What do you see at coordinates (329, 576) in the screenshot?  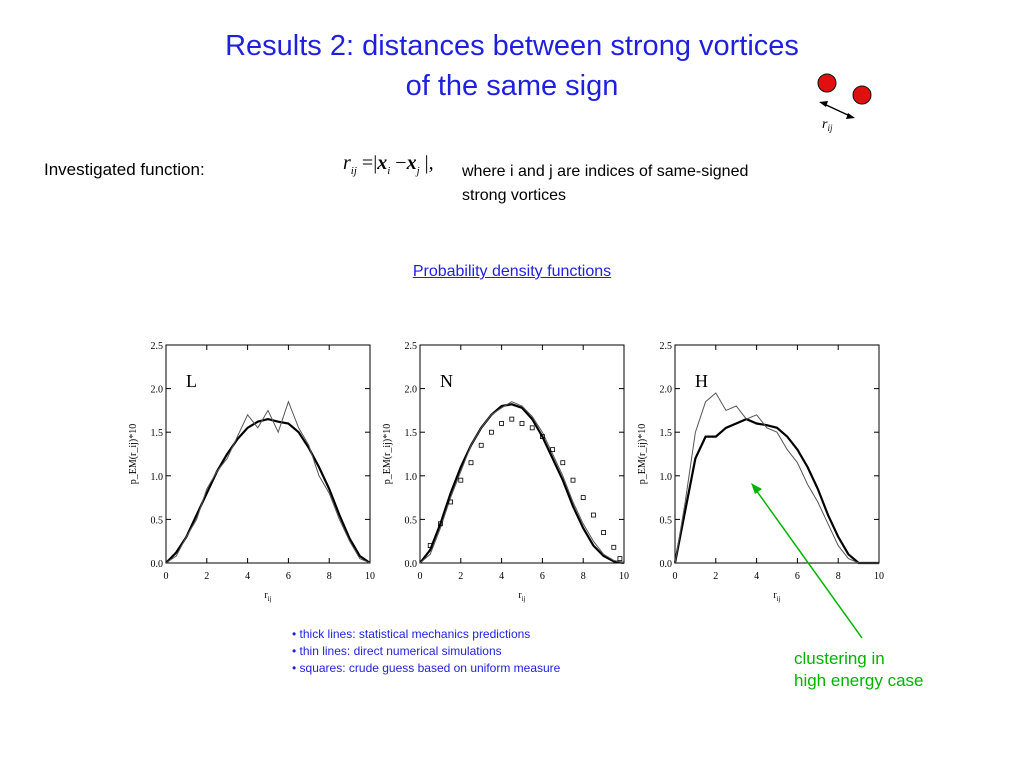 I see `panel-l-x-tick-label: 8` at bounding box center [329, 576].